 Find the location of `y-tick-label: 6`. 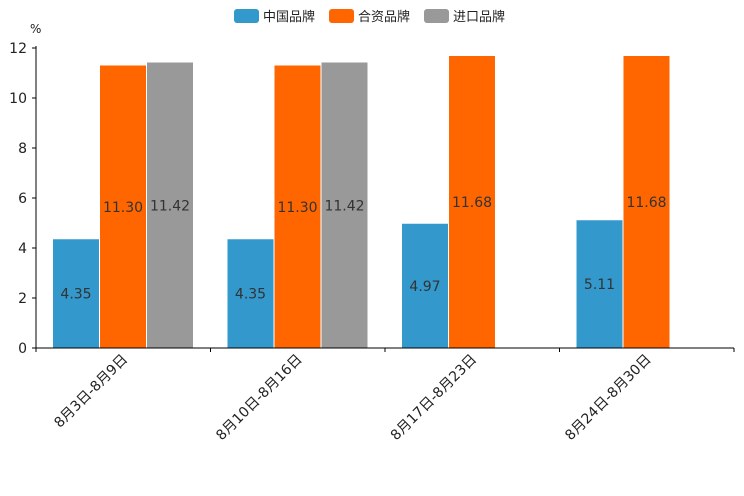

y-tick-label: 6 is located at coordinates (22, 199).